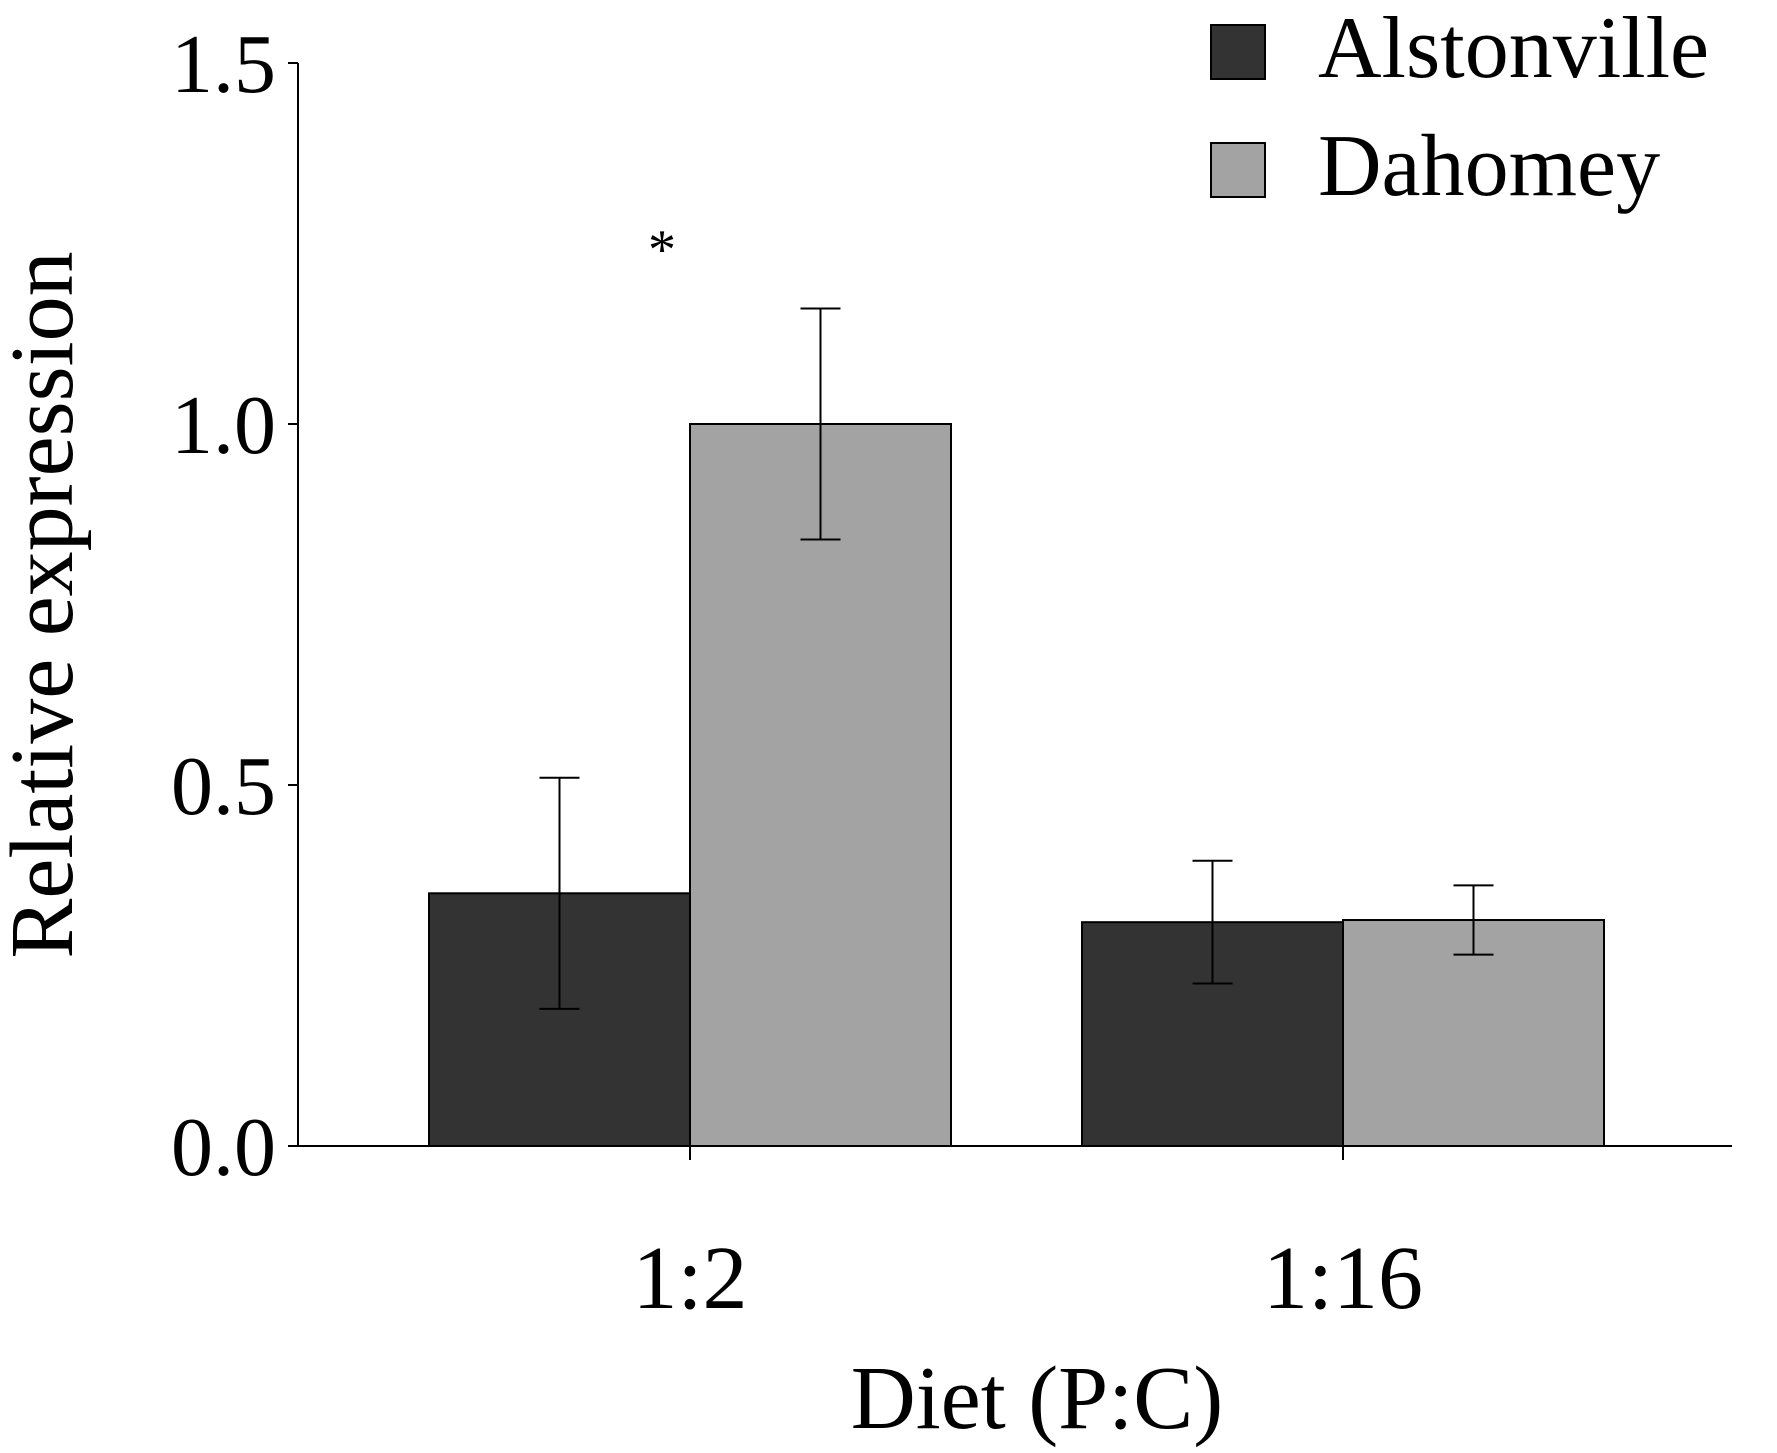  I want to click on legend-swatch-alstonville, so click(1238, 52).